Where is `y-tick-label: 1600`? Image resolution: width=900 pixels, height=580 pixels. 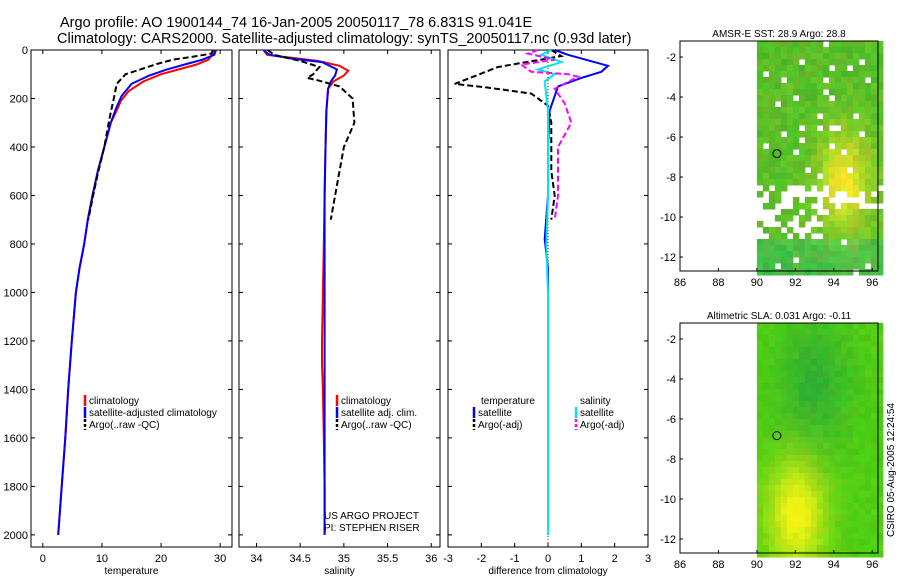 y-tick-label: 1600 is located at coordinates (16, 439).